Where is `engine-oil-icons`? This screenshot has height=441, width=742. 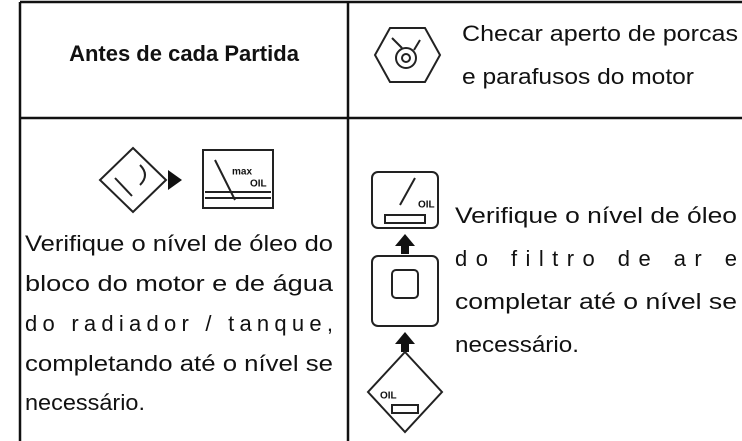 engine-oil-icons is located at coordinates (186, 180).